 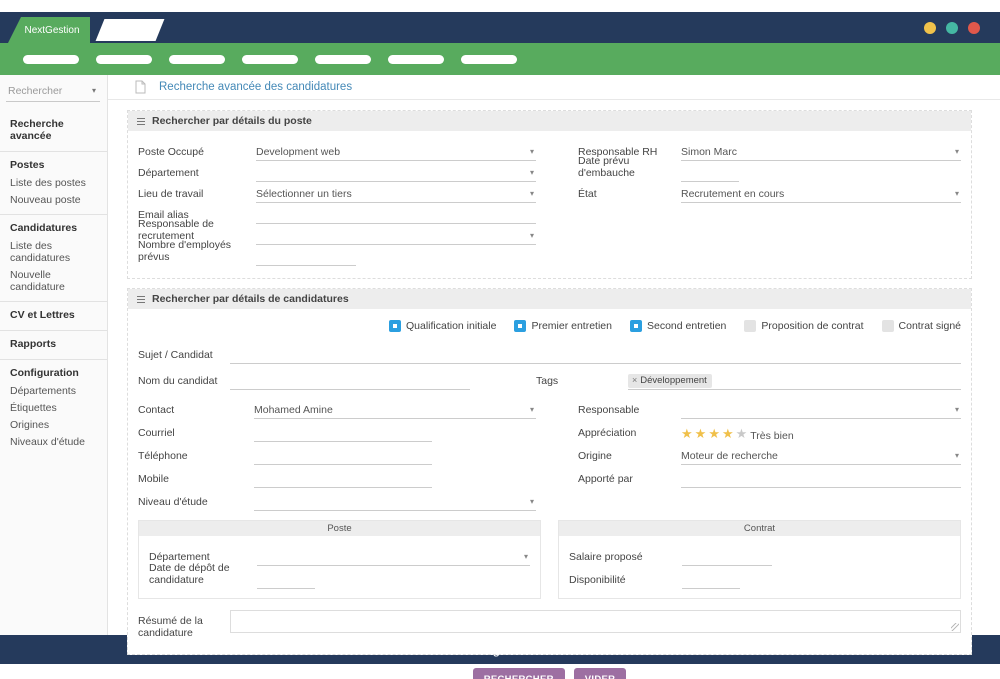 I want to click on email-alias-input, so click(x=396, y=215).